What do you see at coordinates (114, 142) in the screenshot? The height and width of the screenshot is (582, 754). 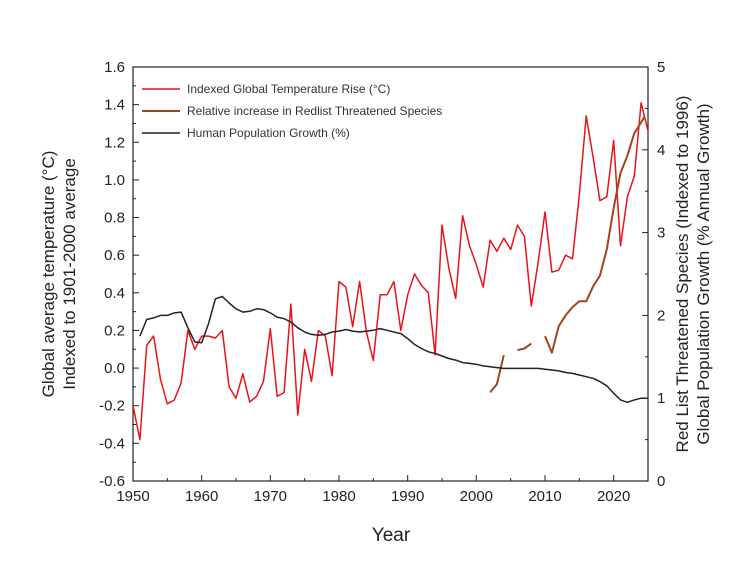 I see `y-left-tick-label: 1.2` at bounding box center [114, 142].